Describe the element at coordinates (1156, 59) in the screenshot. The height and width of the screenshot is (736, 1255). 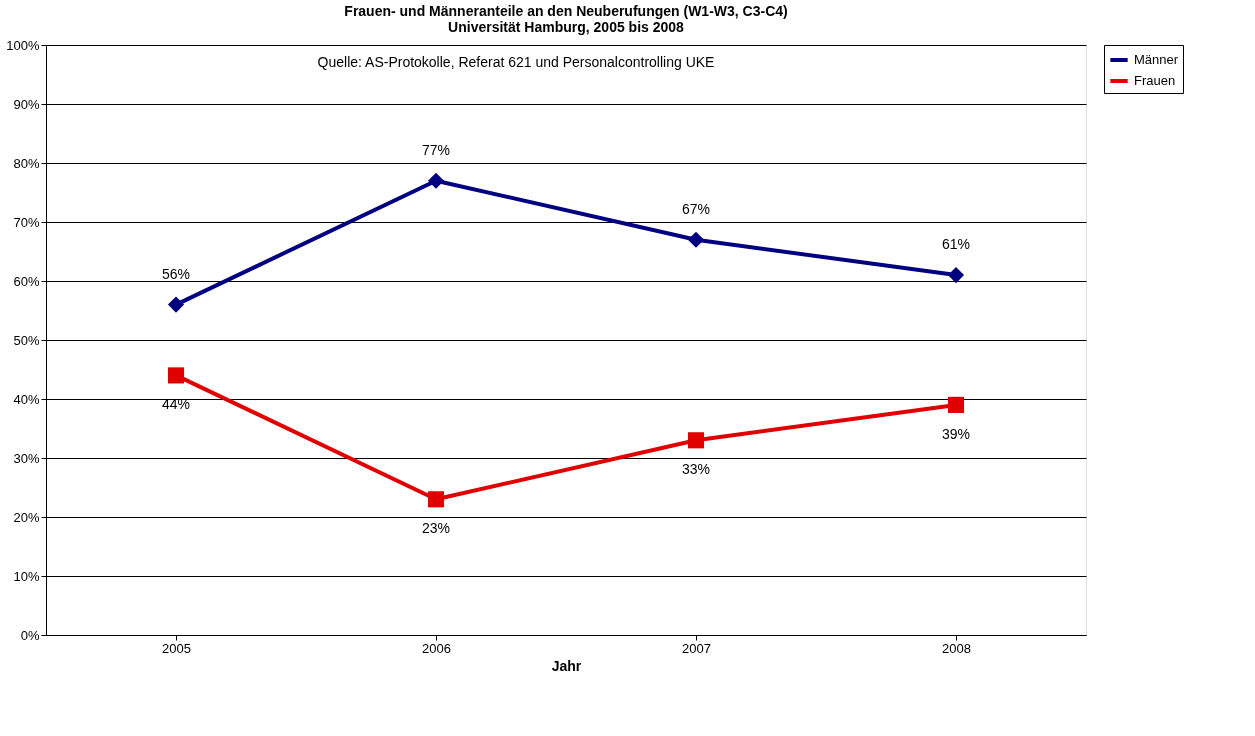
I see `legend-label: Männer` at that location.